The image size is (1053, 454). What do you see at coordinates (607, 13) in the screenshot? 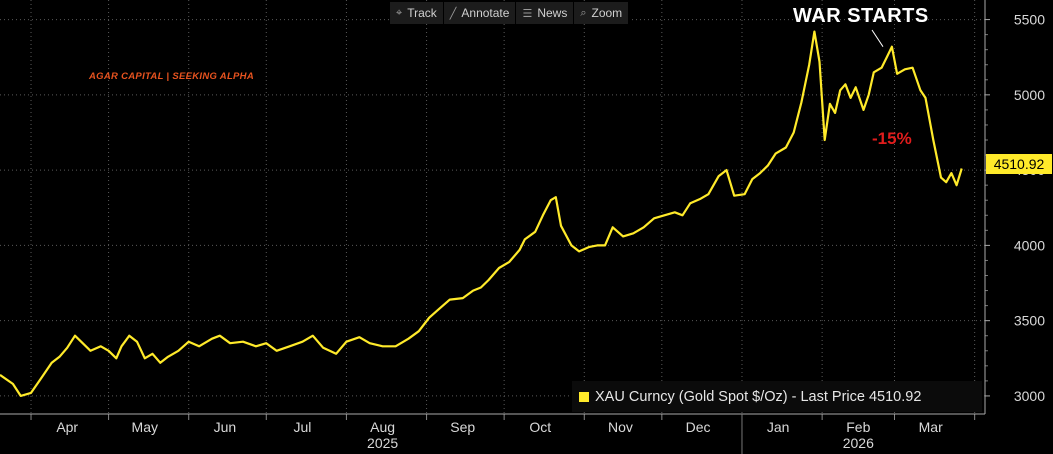
I see `zoom-label: Zoom` at bounding box center [607, 13].